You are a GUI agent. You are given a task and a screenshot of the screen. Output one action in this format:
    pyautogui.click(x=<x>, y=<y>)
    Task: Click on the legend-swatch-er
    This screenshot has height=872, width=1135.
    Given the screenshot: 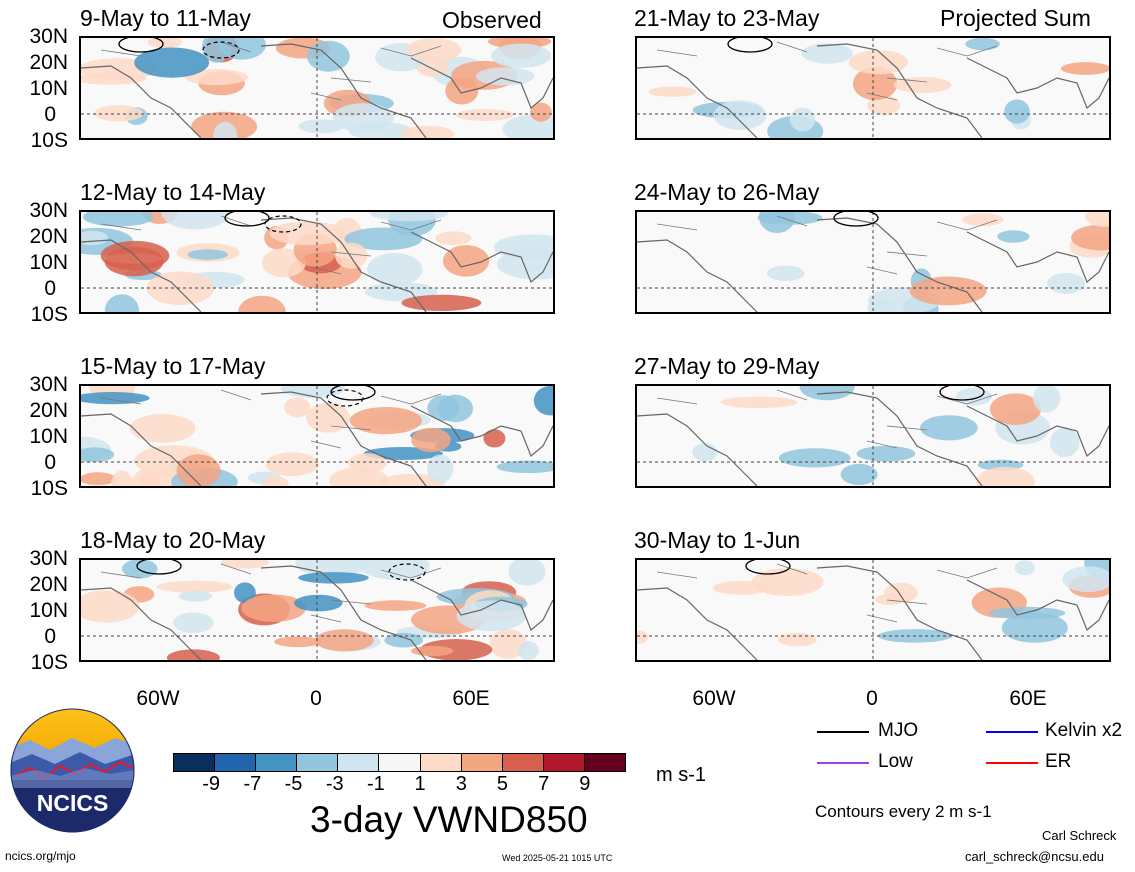 What is the action you would take?
    pyautogui.click(x=1012, y=763)
    